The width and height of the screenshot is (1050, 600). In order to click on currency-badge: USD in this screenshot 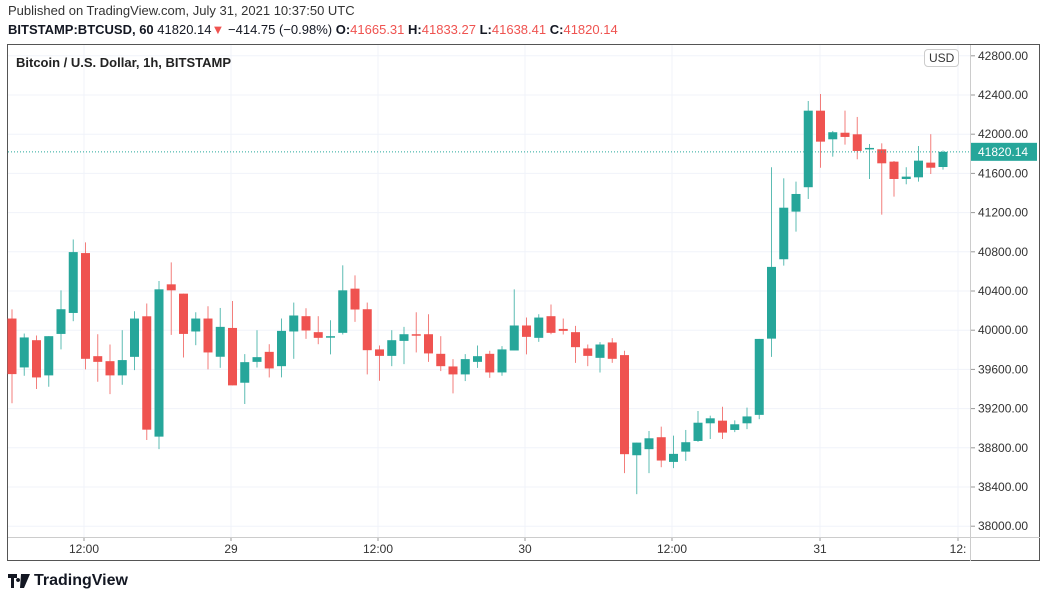, I will do `click(942, 58)`.